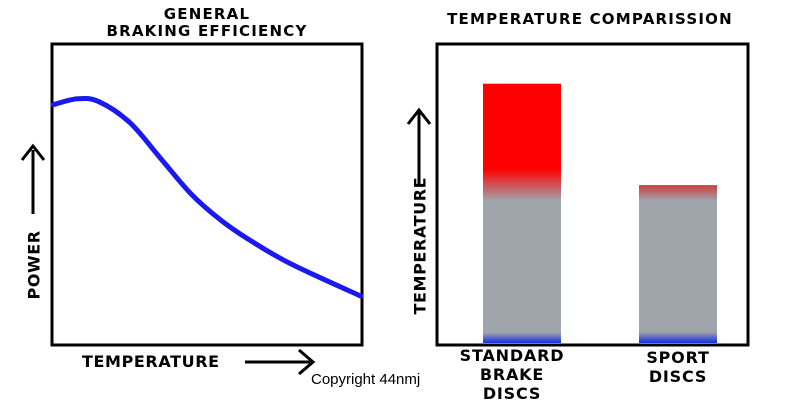 Image resolution: width=800 pixels, height=403 pixels. I want to click on bar-sport-discs, so click(678, 264).